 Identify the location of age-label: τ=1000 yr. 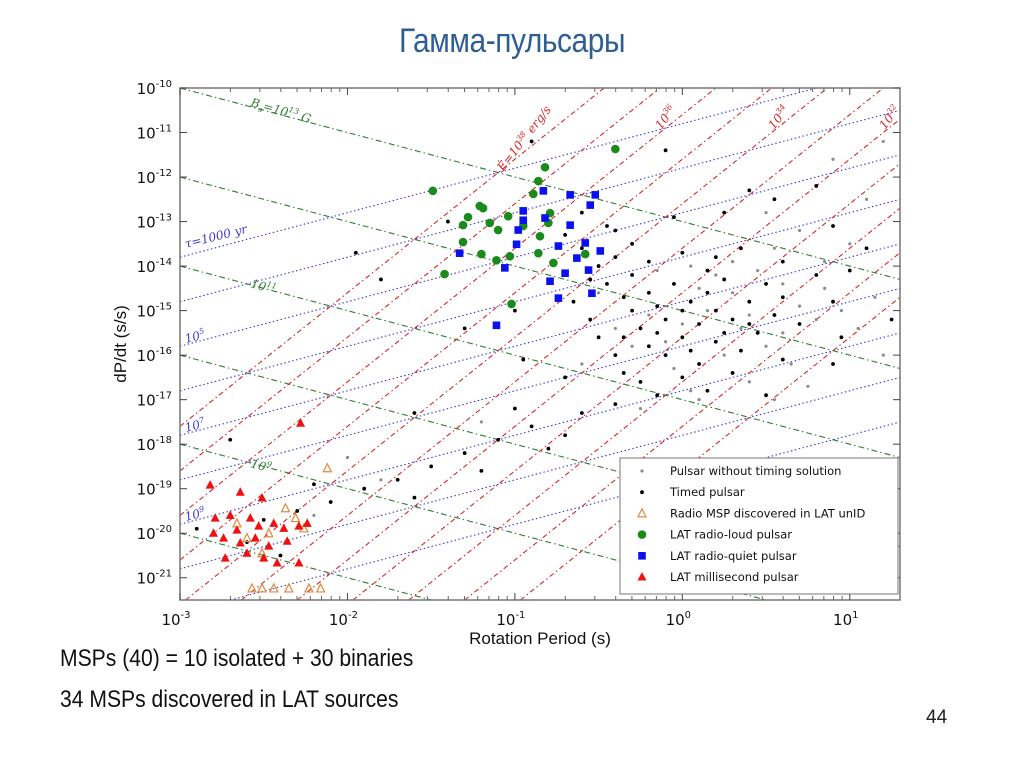
(216, 236).